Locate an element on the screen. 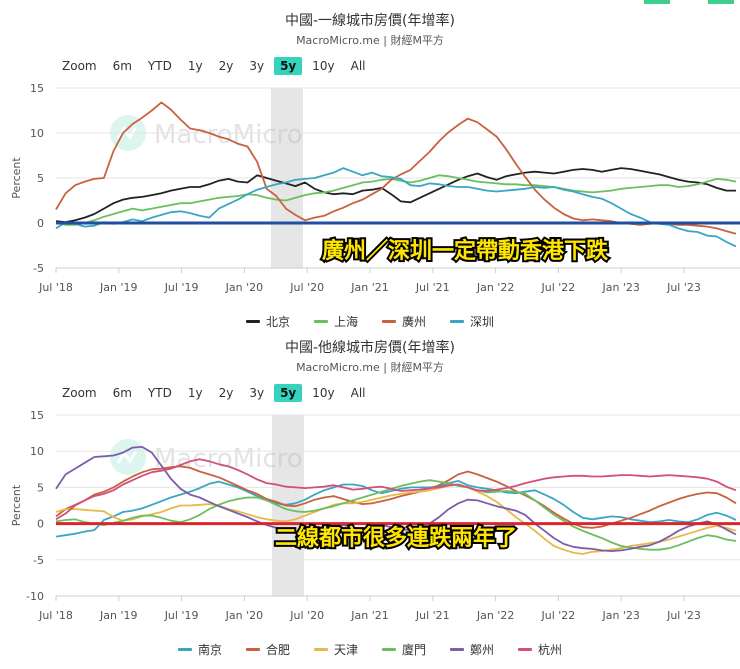 The height and width of the screenshot is (669, 740). y-tick-label: -10 is located at coordinates (35, 596).